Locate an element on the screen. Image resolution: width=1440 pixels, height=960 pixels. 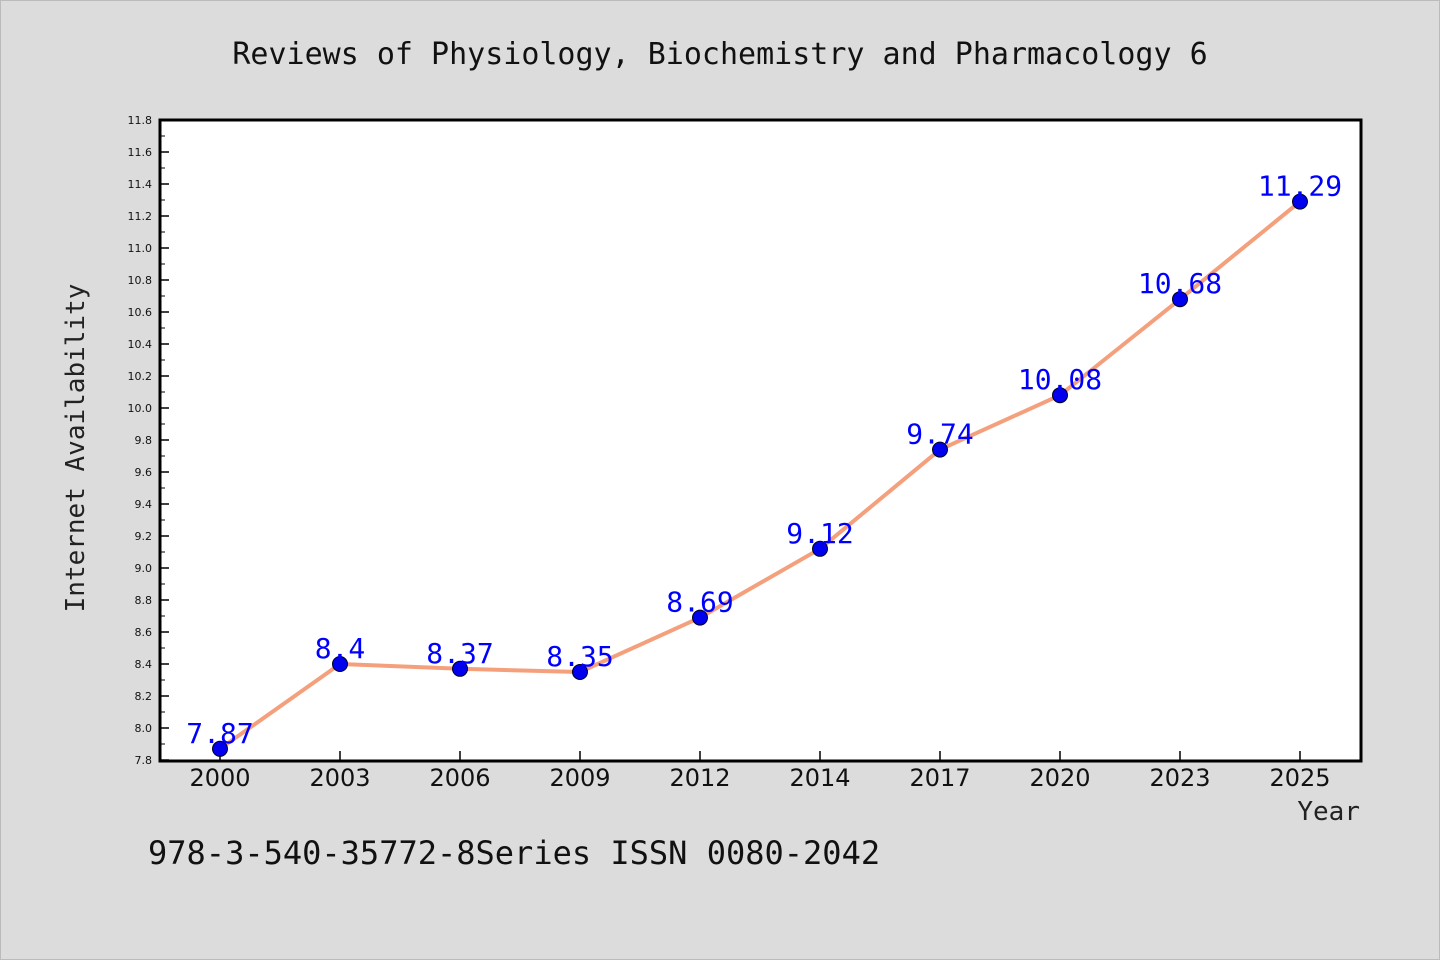
data-label: 8.69 is located at coordinates (699, 602).